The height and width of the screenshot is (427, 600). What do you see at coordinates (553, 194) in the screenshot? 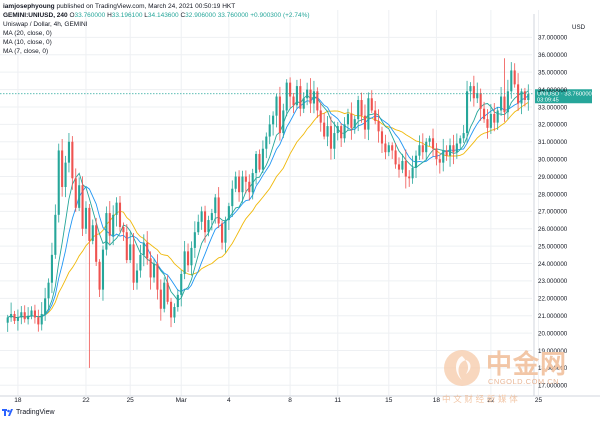
I see `y-tick-label: 28.000000` at bounding box center [553, 194].